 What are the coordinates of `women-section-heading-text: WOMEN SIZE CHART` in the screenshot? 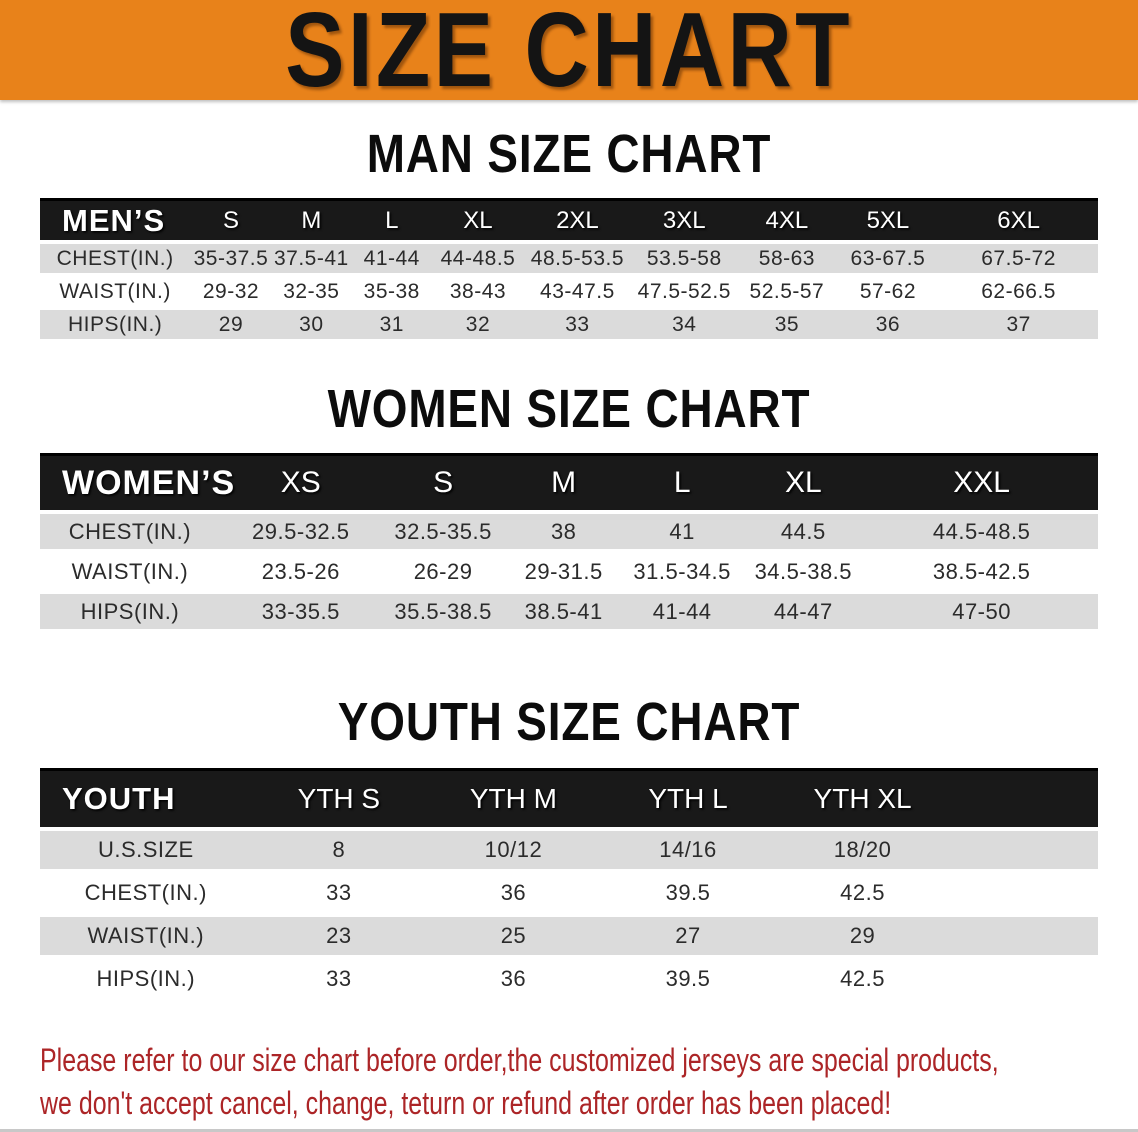 It's located at (569, 409).